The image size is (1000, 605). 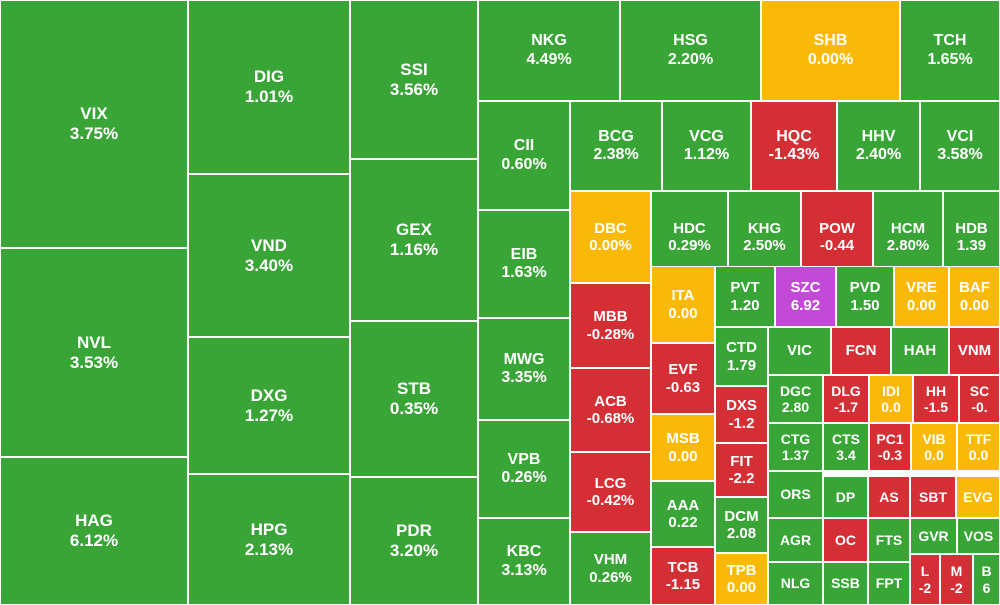 I want to click on tile-ors: ORS, so click(x=795, y=494).